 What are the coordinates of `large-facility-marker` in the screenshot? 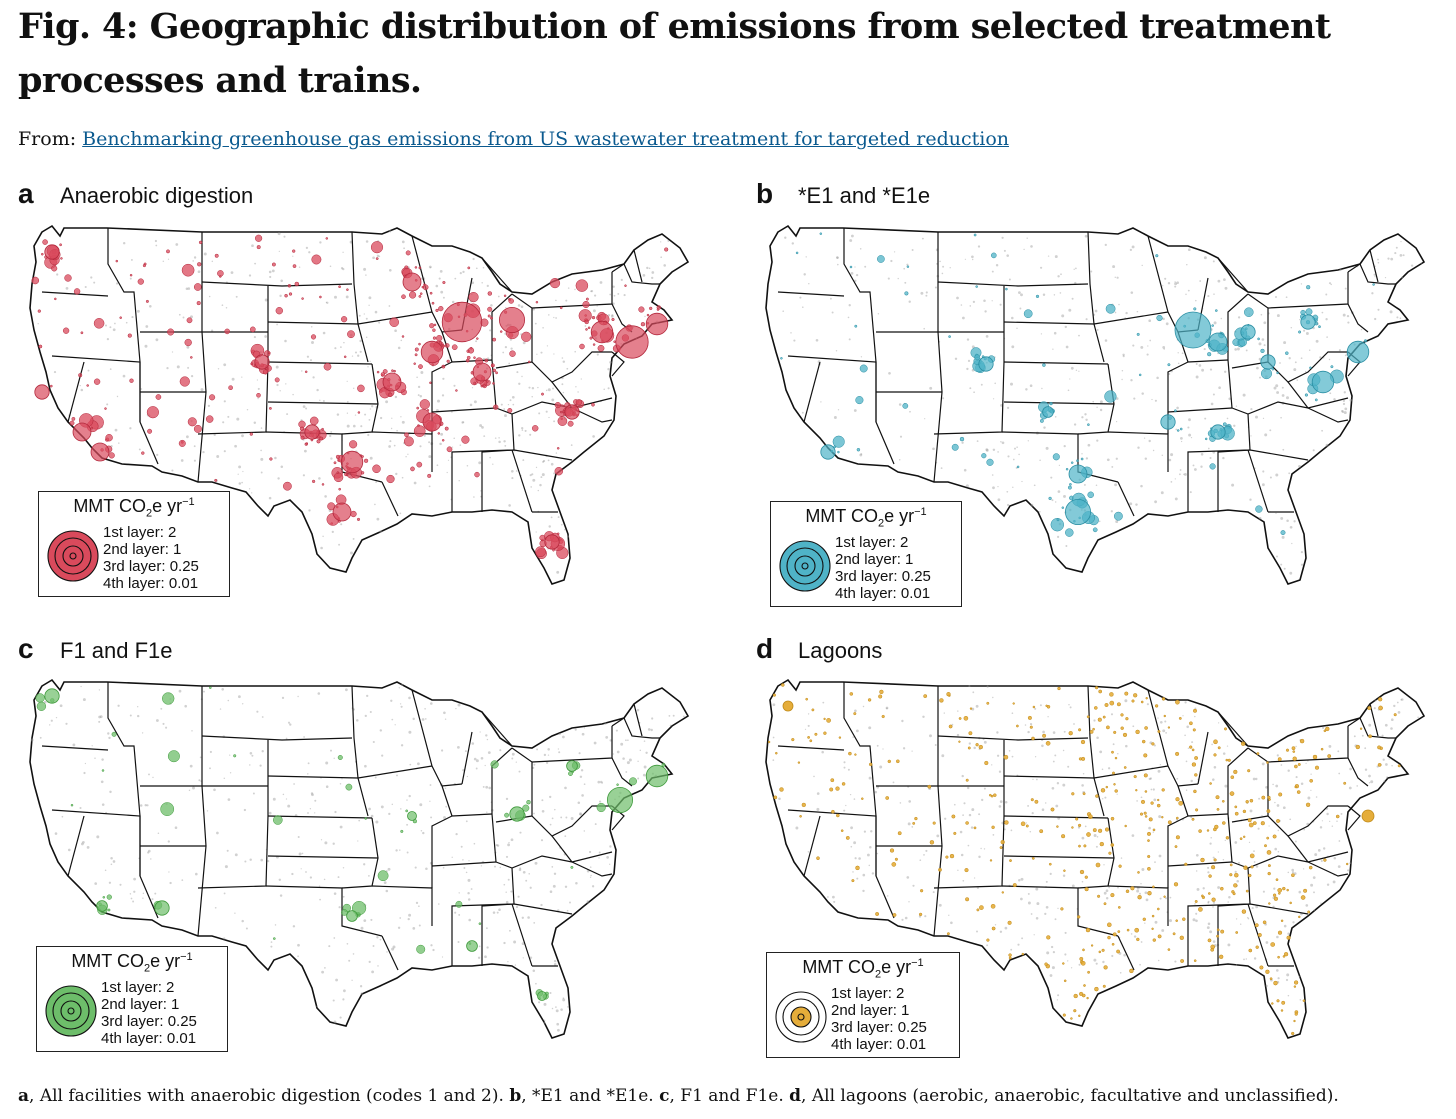 It's located at (572, 412).